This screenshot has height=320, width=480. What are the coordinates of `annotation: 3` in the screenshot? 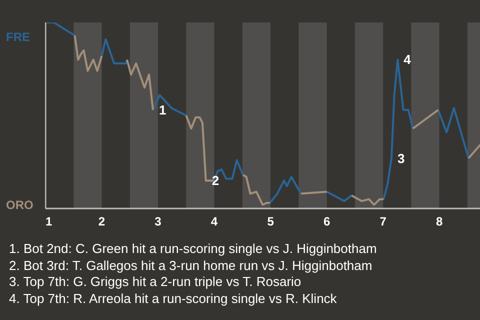 It's located at (401, 158).